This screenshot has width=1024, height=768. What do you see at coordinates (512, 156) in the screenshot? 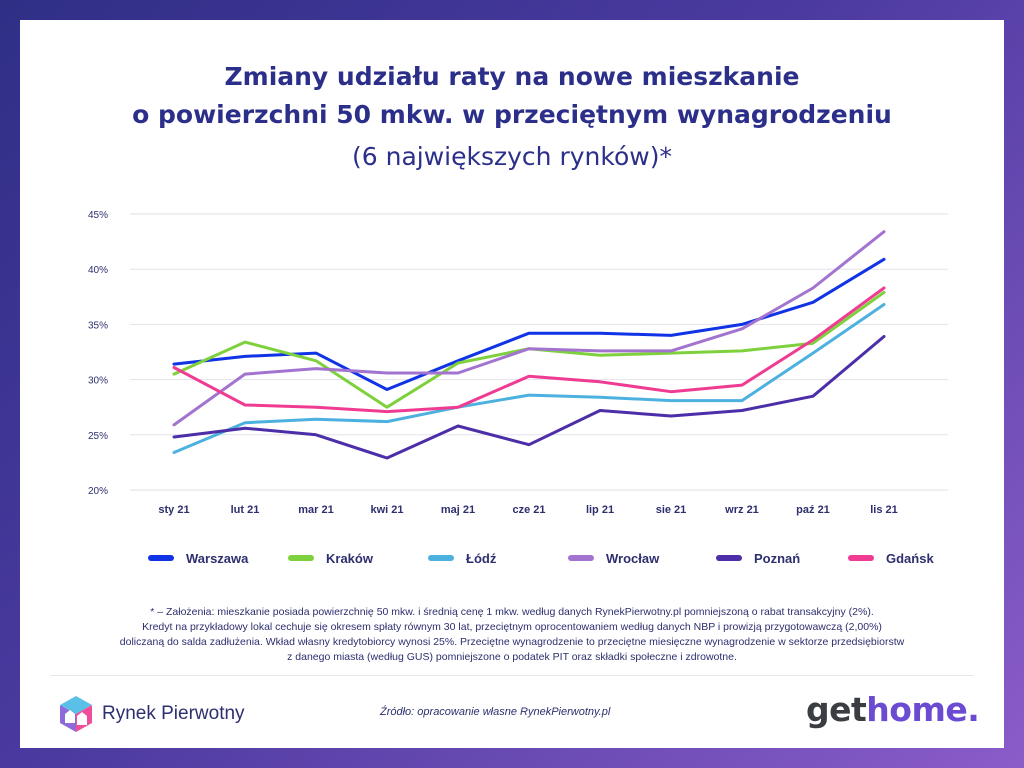
I see `chart-subtitle: (6 największych rynków)*` at bounding box center [512, 156].